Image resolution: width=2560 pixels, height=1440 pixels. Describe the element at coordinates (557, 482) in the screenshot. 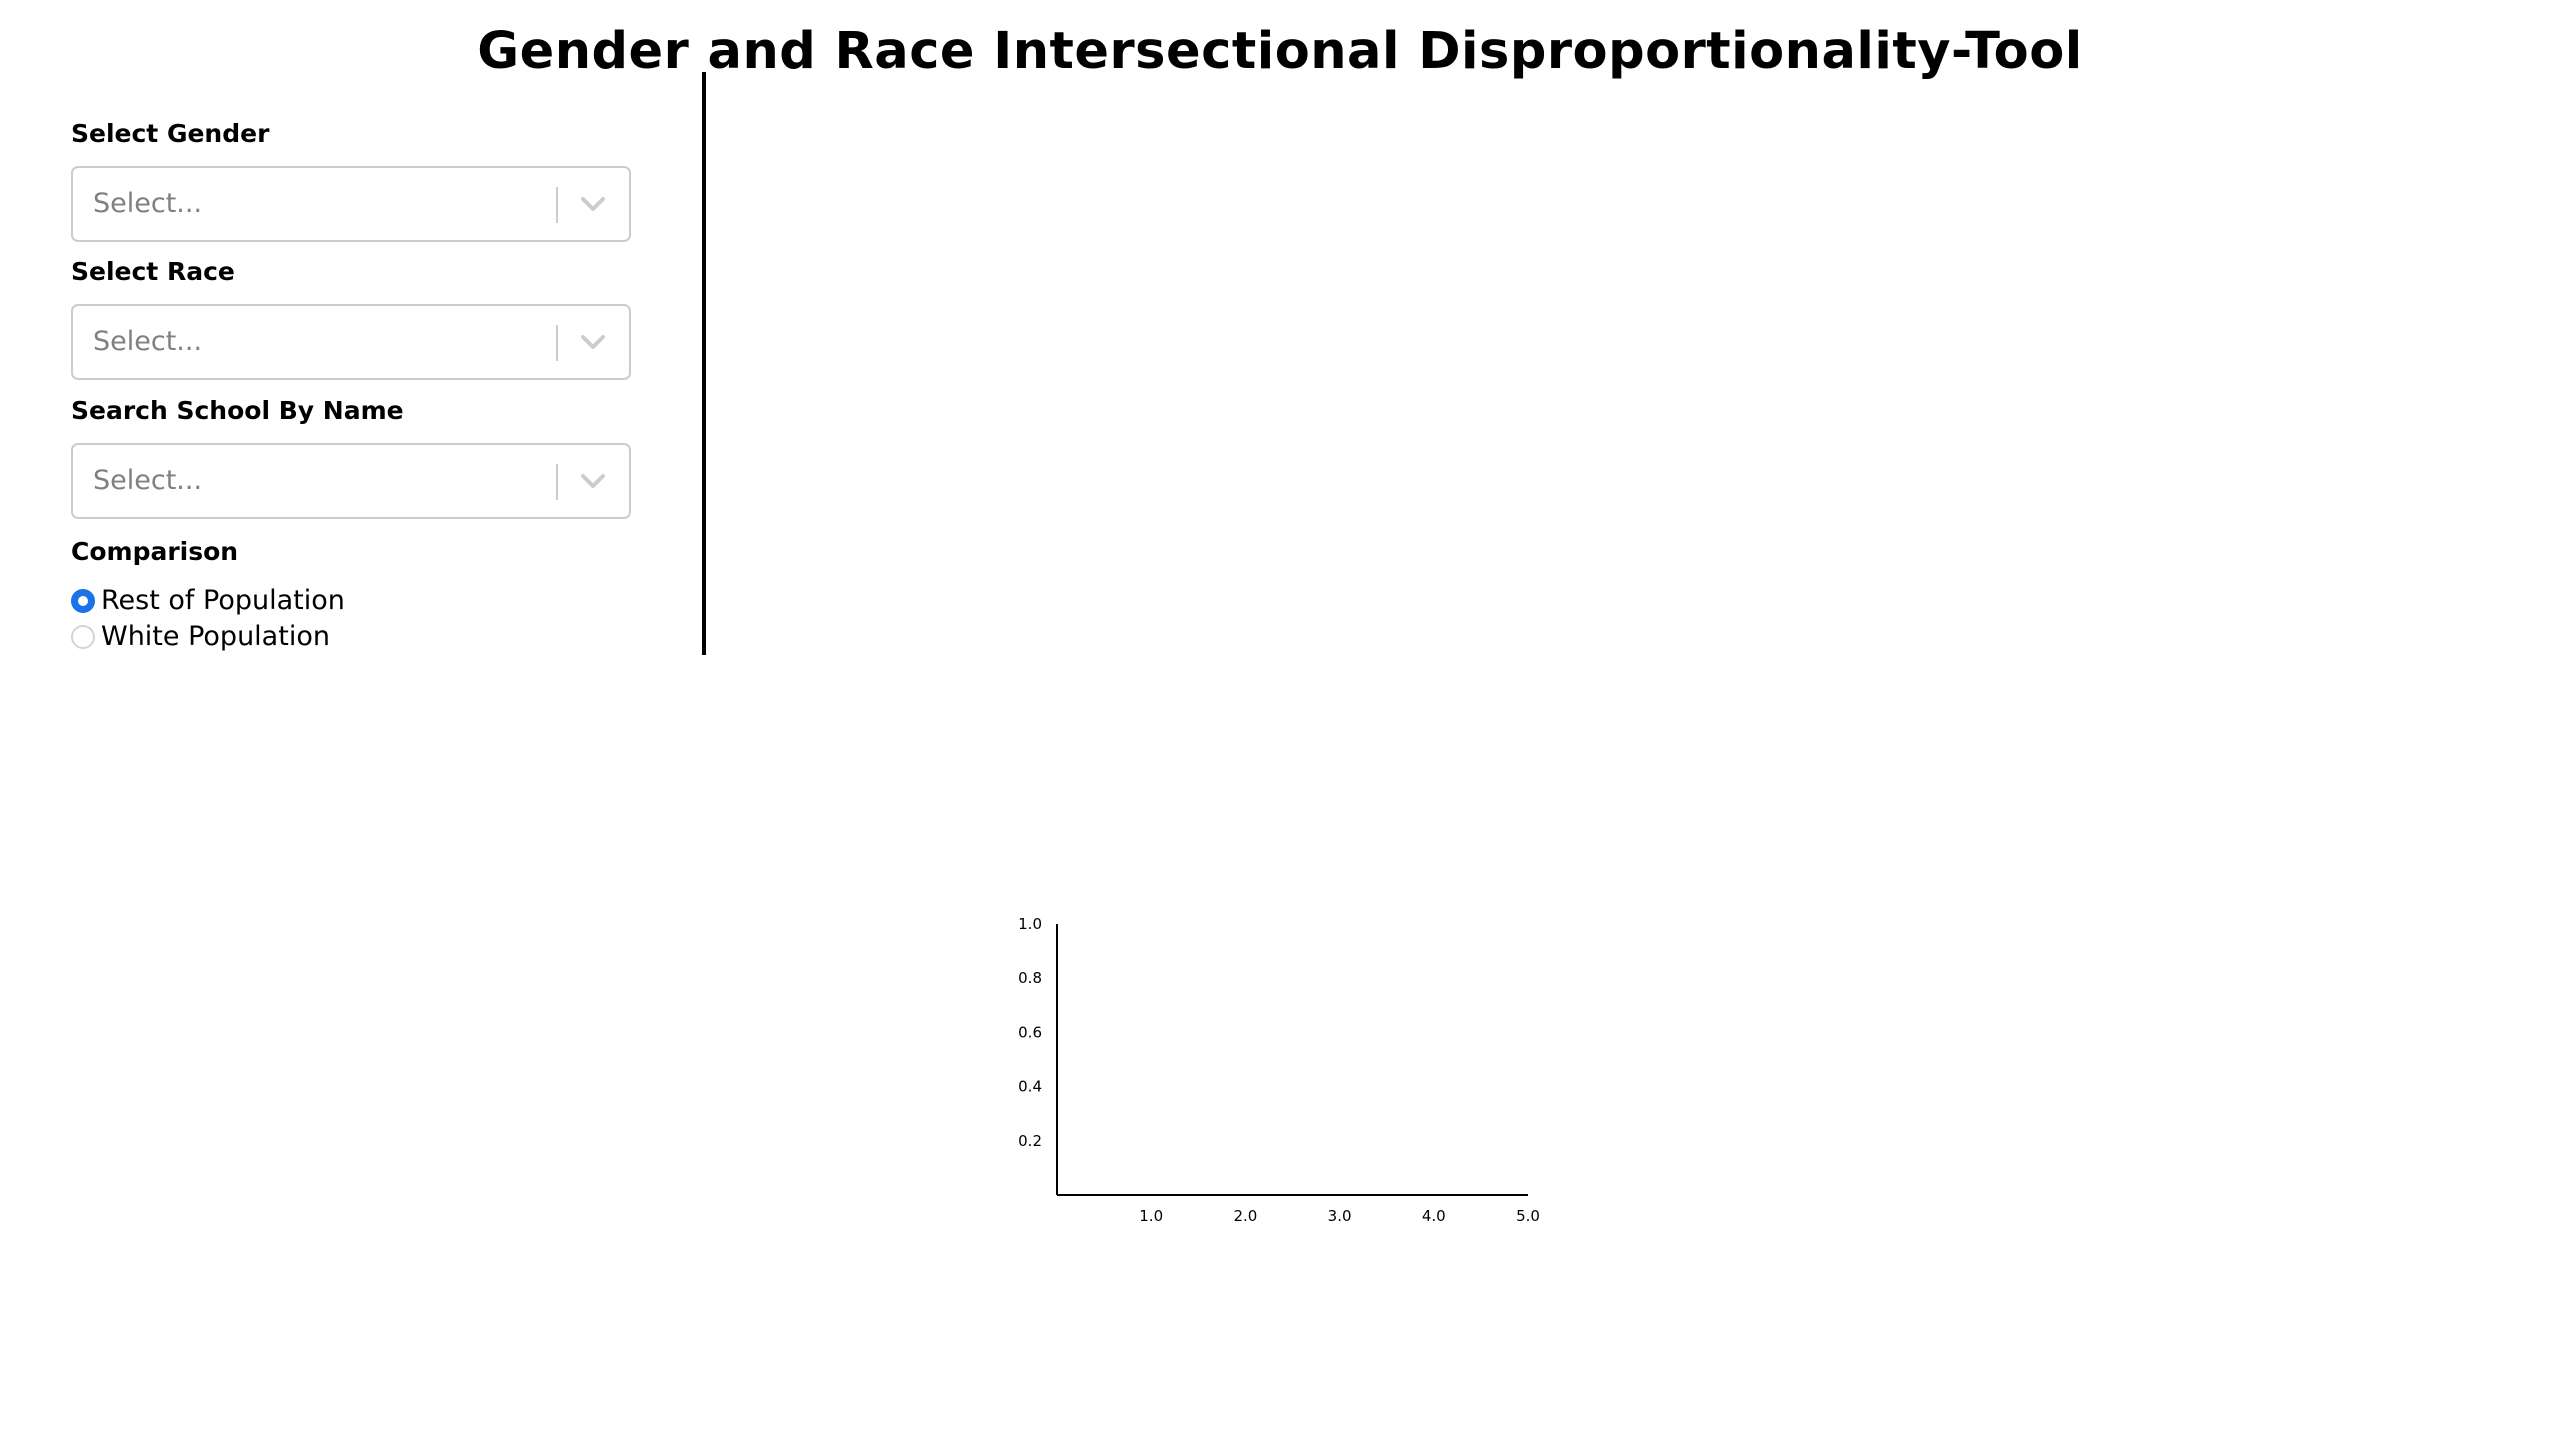

I see `school-search-separator` at that location.